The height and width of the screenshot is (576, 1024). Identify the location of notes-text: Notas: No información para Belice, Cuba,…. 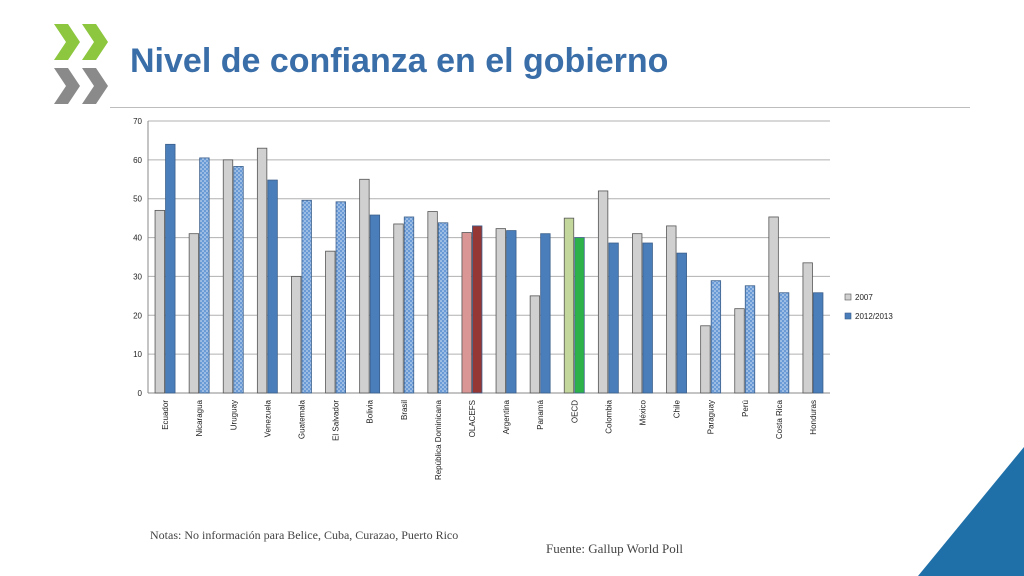
(304, 535).